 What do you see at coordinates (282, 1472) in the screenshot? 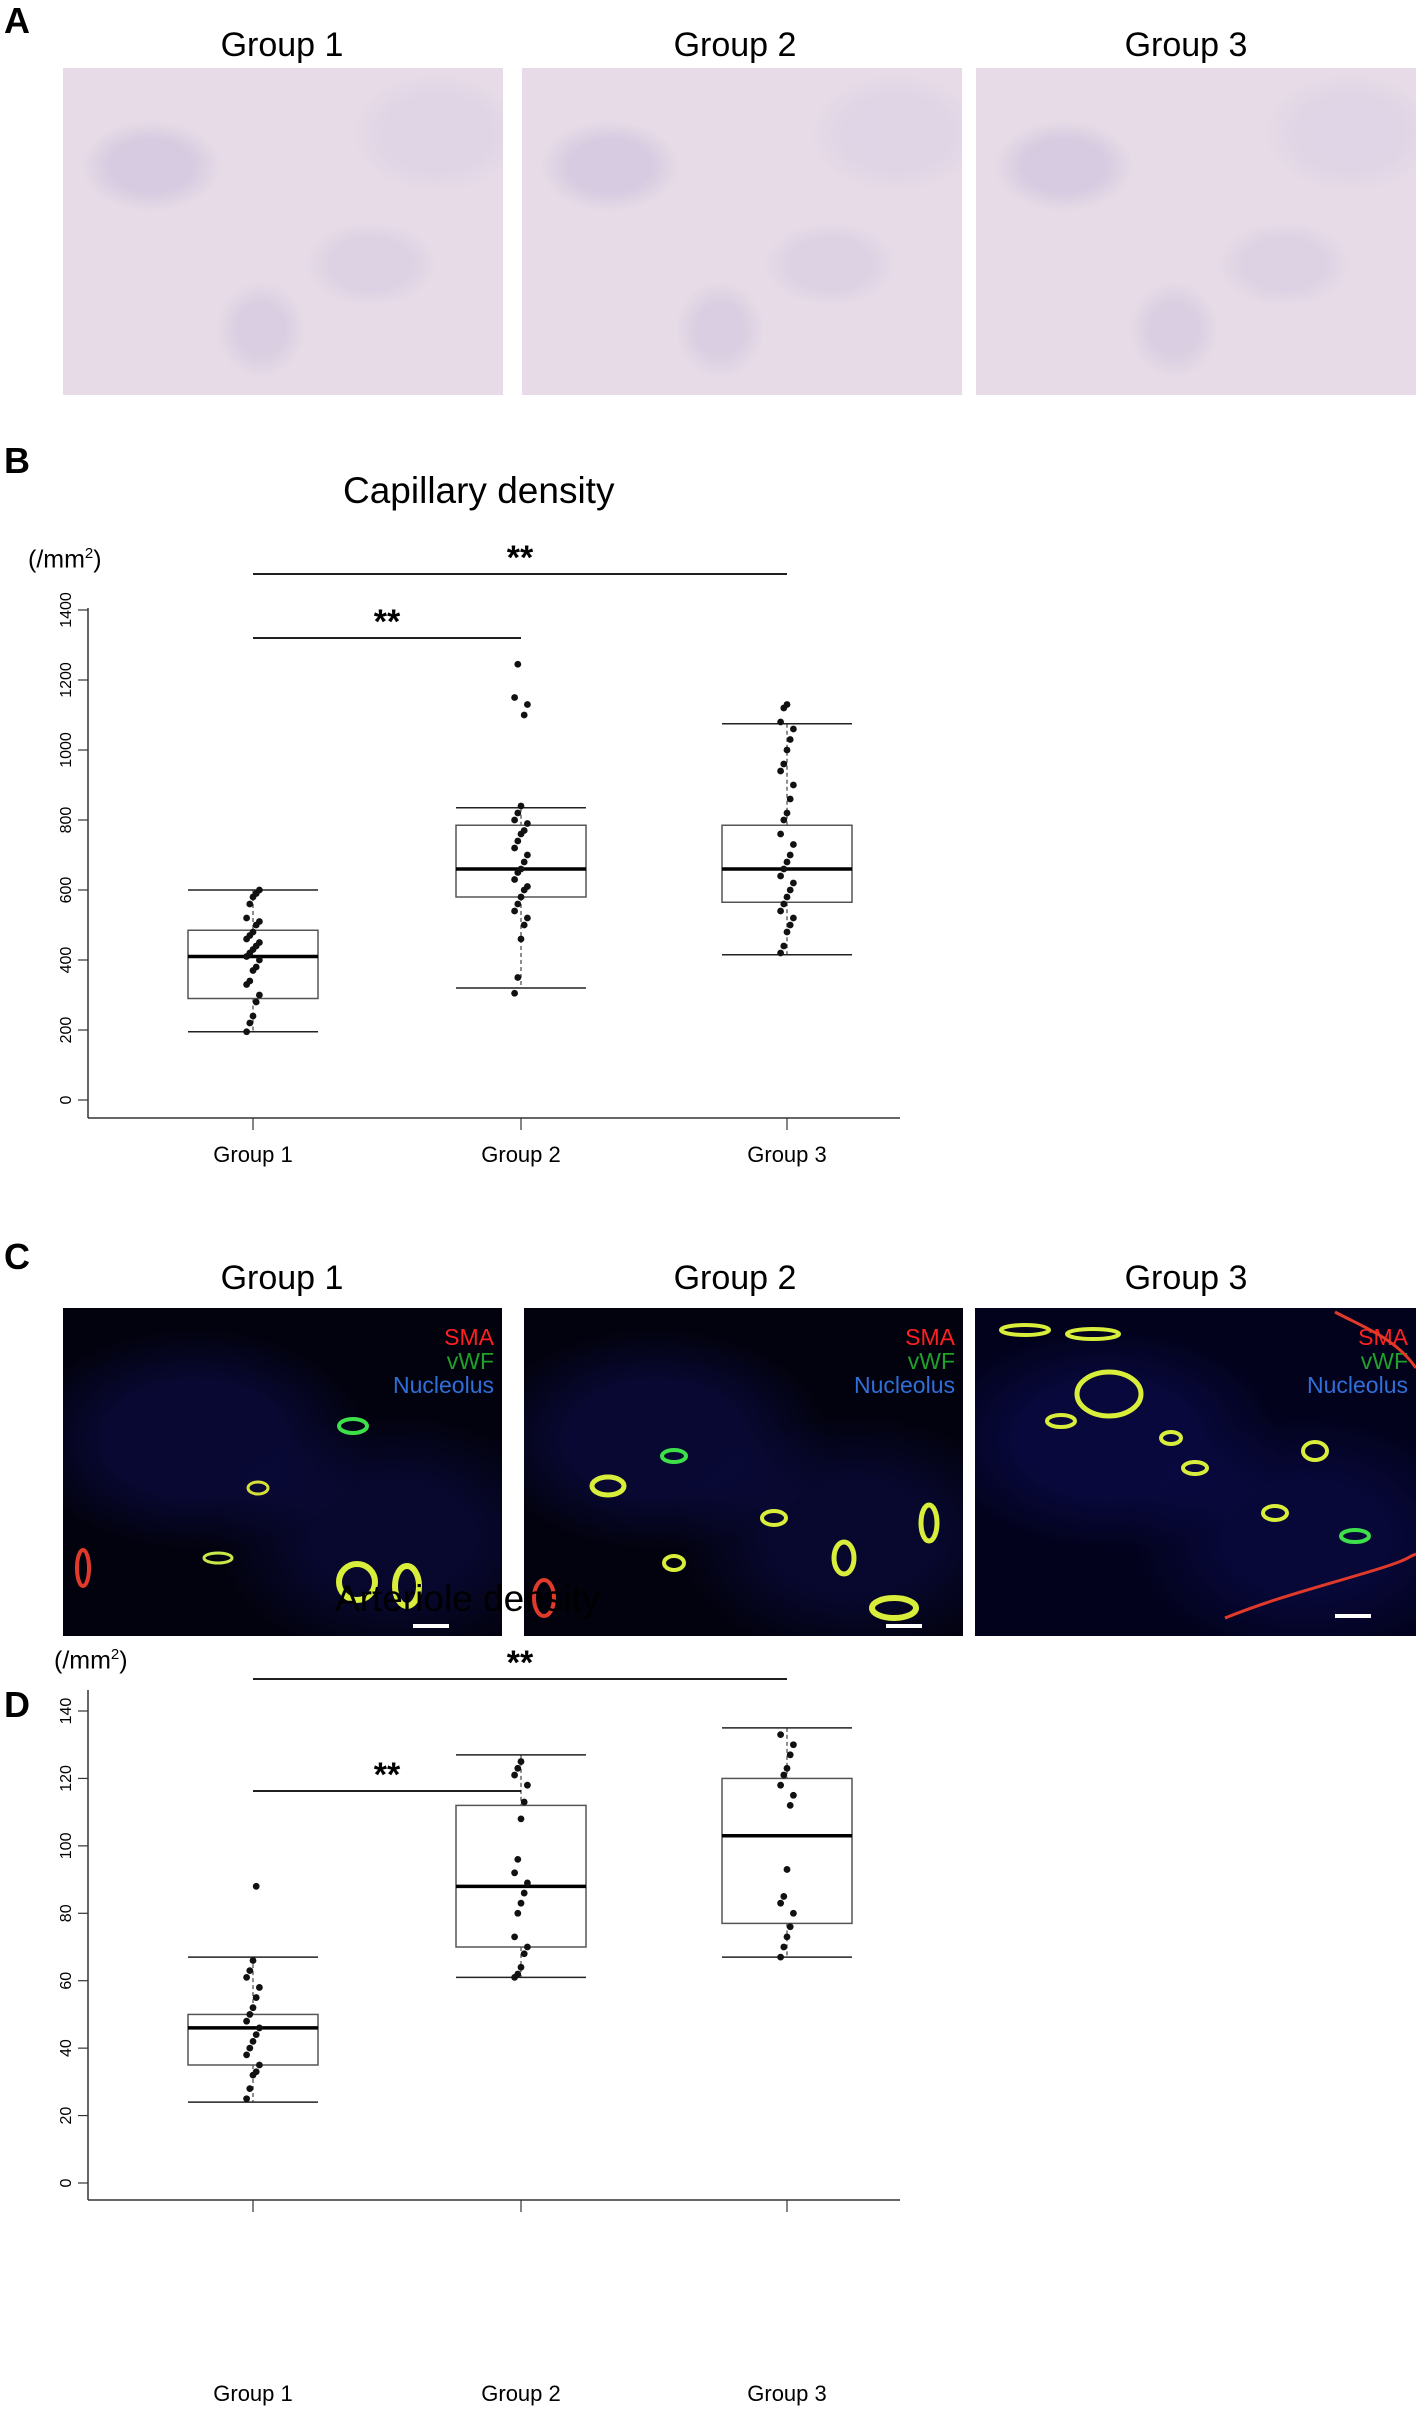
I see `fluorescence-image-group-1: SMA vWF Nucleolus` at bounding box center [282, 1472].